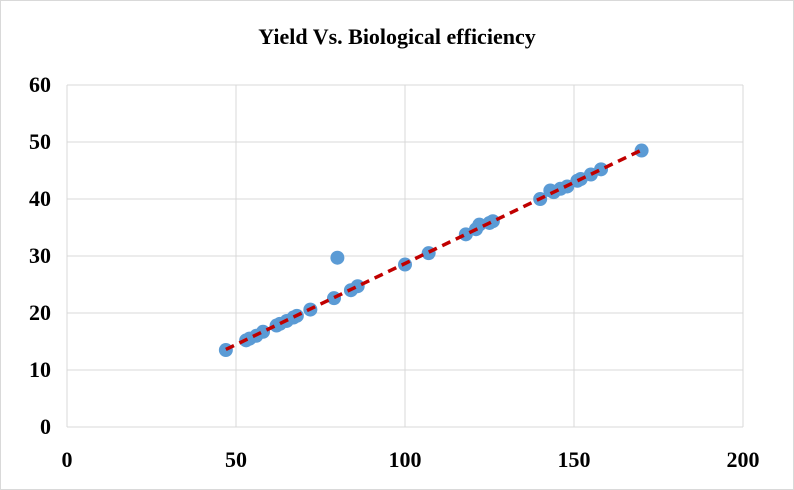 The image size is (794, 490). Describe the element at coordinates (743, 459) in the screenshot. I see `x-tick-label: 200` at that location.